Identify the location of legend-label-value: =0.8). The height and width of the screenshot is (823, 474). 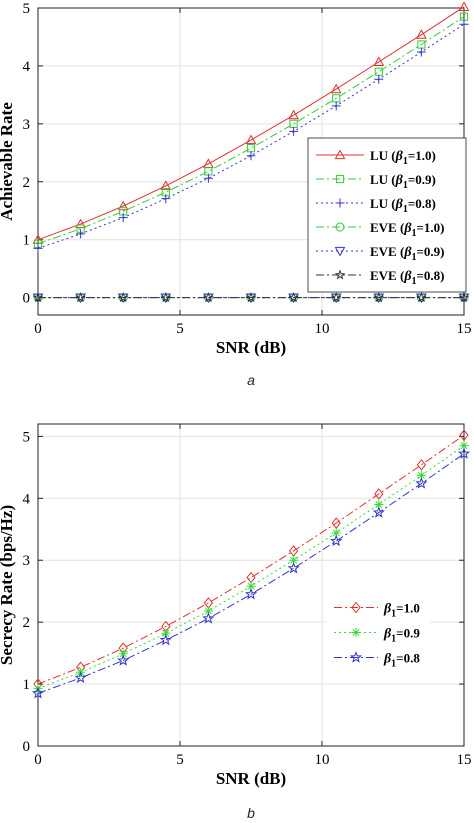
(422, 203).